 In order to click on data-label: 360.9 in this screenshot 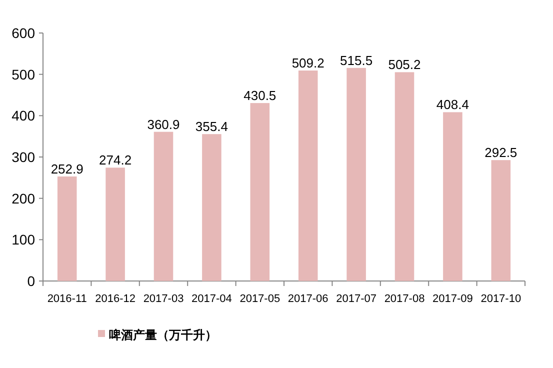, I will do `click(163, 124)`.